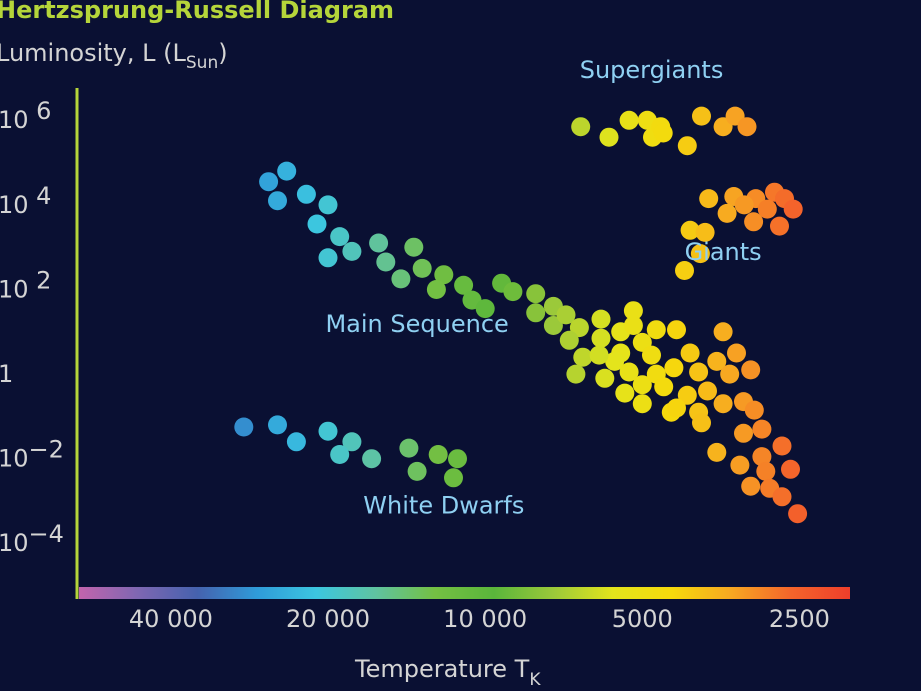  Describe the element at coordinates (171, 619) in the screenshot. I see `x-tick-label: 40 000` at that location.